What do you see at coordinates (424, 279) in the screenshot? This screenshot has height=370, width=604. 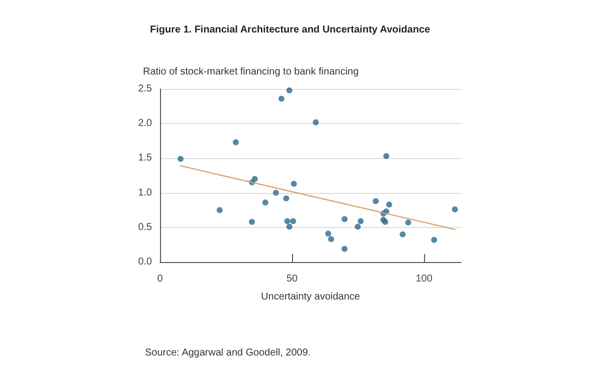 I see `x-tick-label: 100` at bounding box center [424, 279].